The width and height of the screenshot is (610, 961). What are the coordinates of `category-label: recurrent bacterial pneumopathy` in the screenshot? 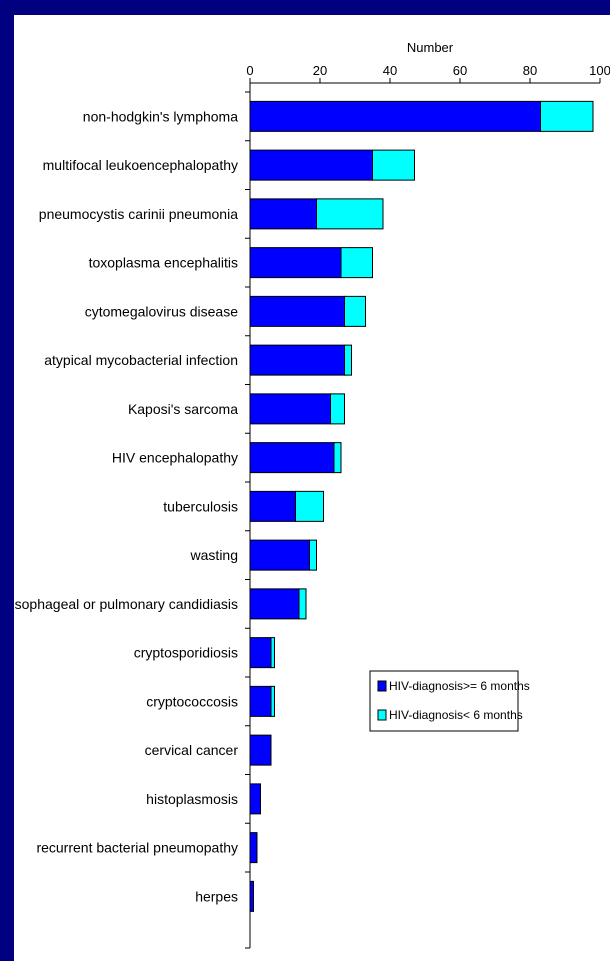 It's located at (137, 848).